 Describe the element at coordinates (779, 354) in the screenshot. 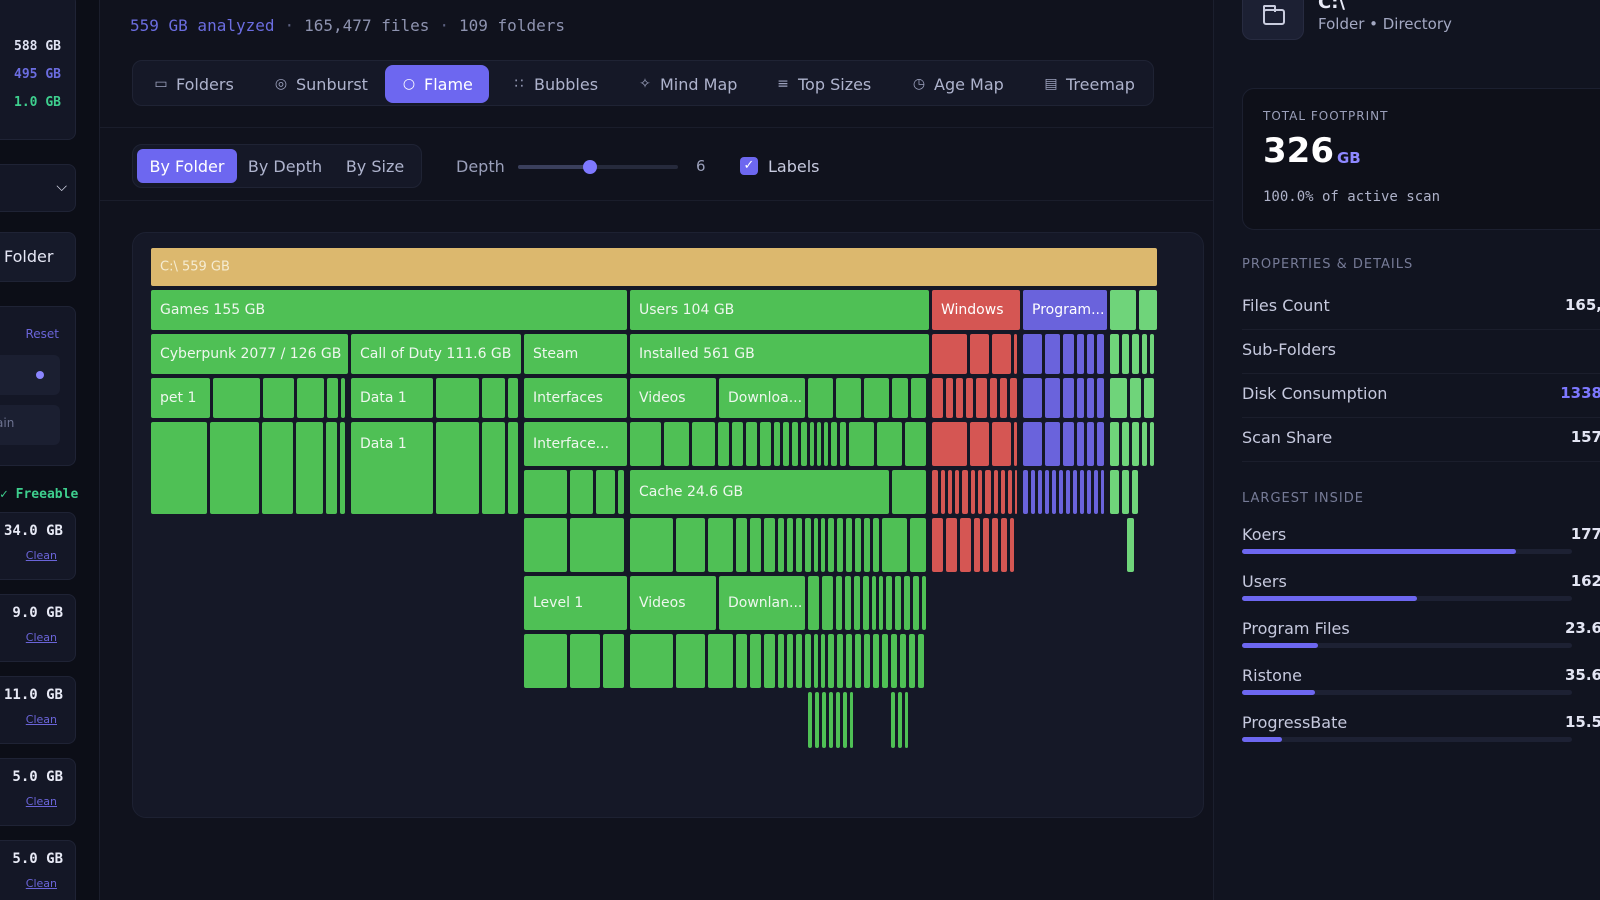

I see `flame-cell-installed: Installed 561 GB` at that location.